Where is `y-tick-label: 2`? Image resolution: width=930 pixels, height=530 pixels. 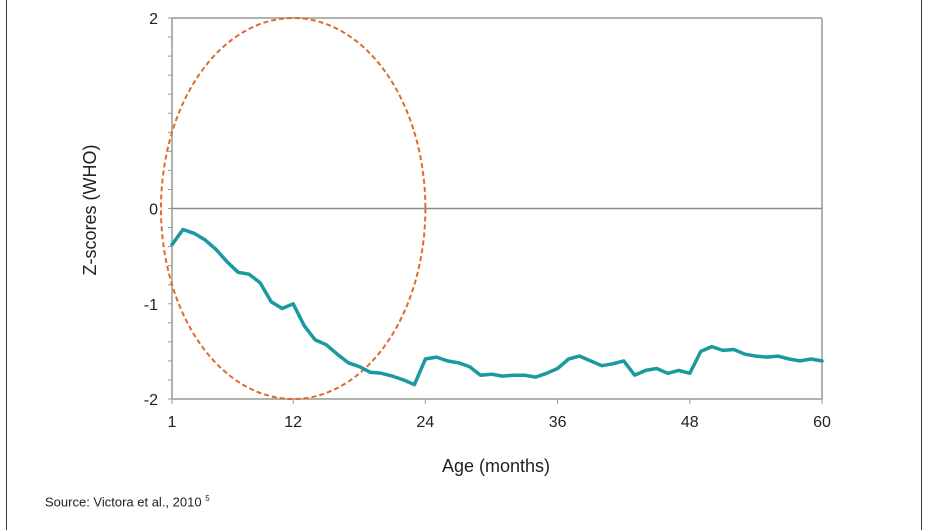
y-tick-label: 2 is located at coordinates (153, 19).